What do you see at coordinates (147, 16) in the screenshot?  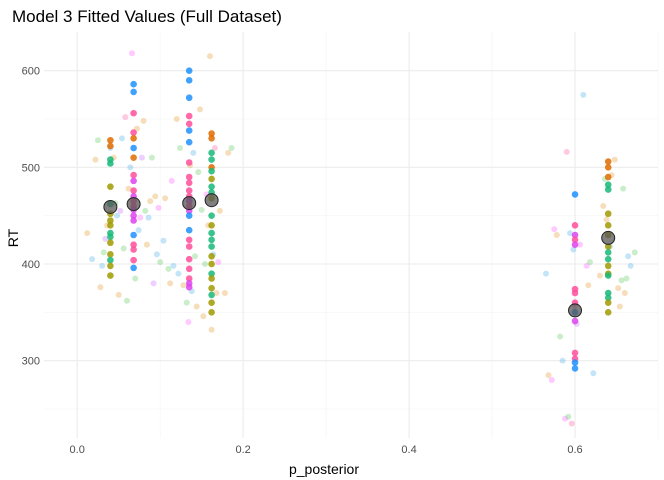 I see `chart-title: Model 3 Fitted Values (Full Dataset)` at bounding box center [147, 16].